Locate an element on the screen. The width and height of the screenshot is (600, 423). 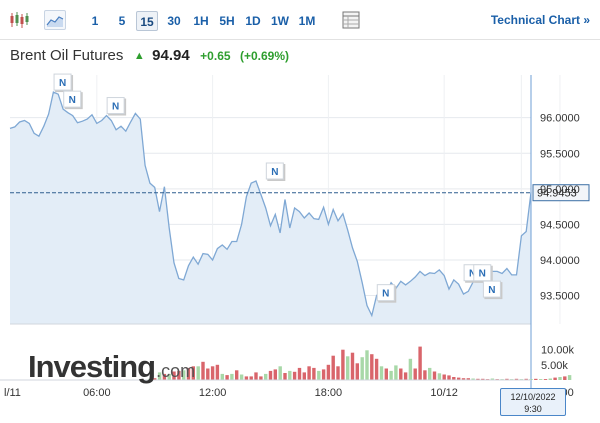
timeframe-30: 30 is located at coordinates (174, 21).